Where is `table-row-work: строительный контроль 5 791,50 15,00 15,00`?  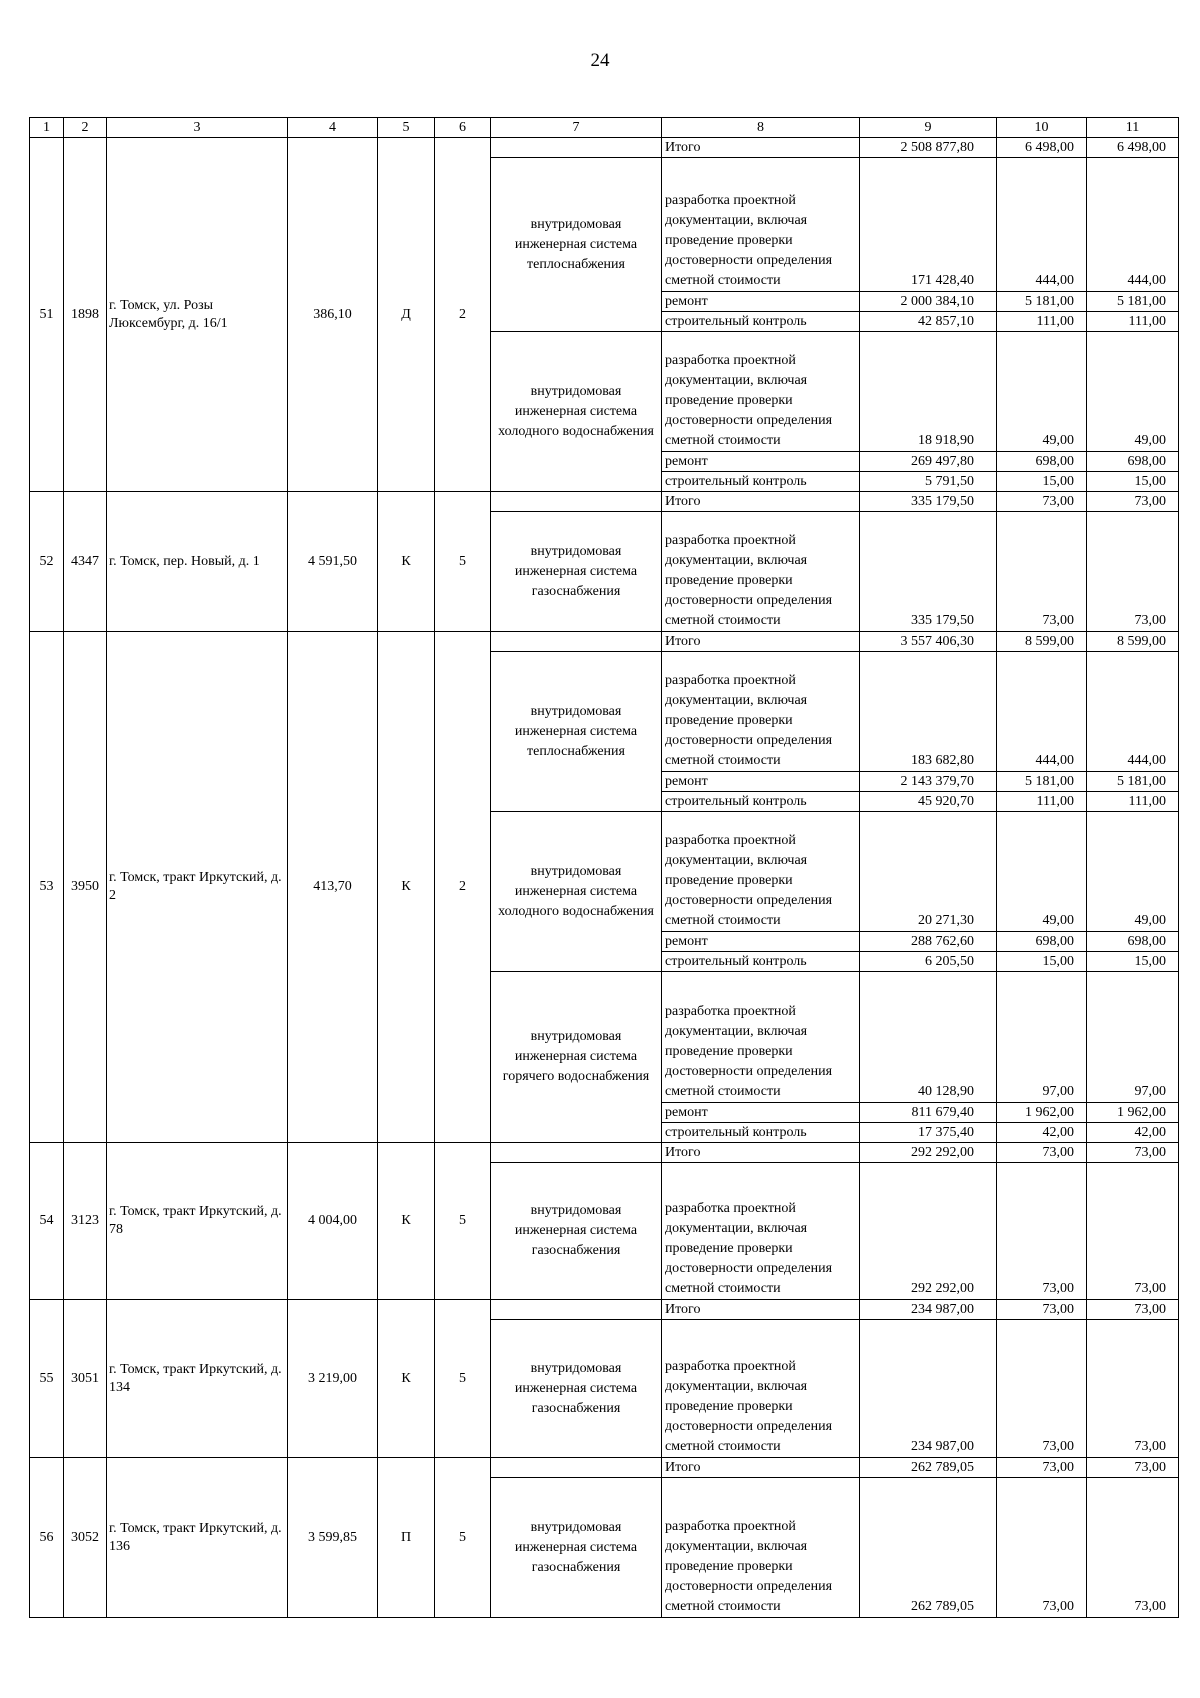 table-row-work: строительный контроль 5 791,50 15,00 15,00 is located at coordinates (604, 481).